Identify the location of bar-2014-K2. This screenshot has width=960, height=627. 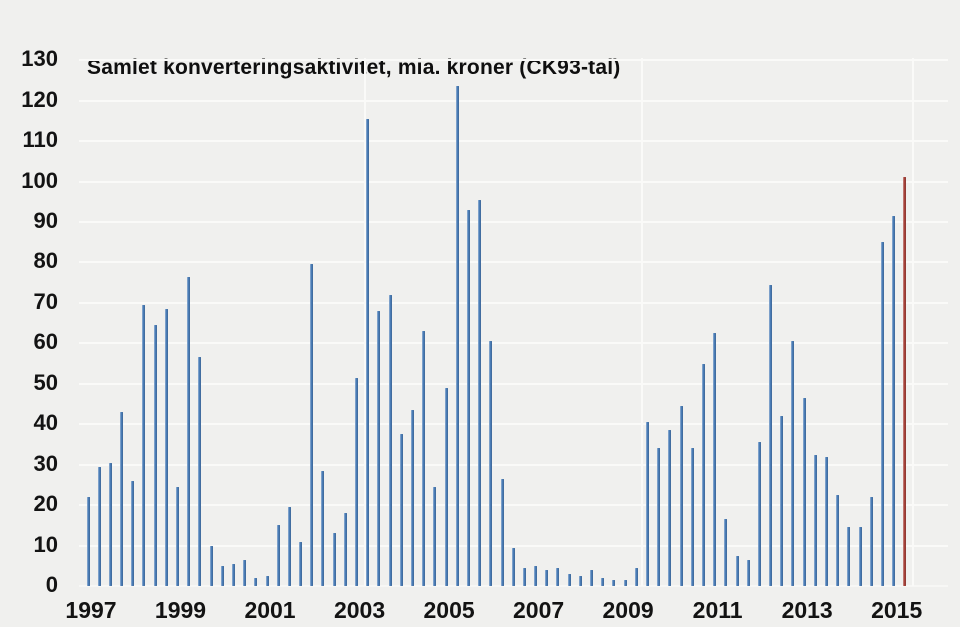
(860, 556).